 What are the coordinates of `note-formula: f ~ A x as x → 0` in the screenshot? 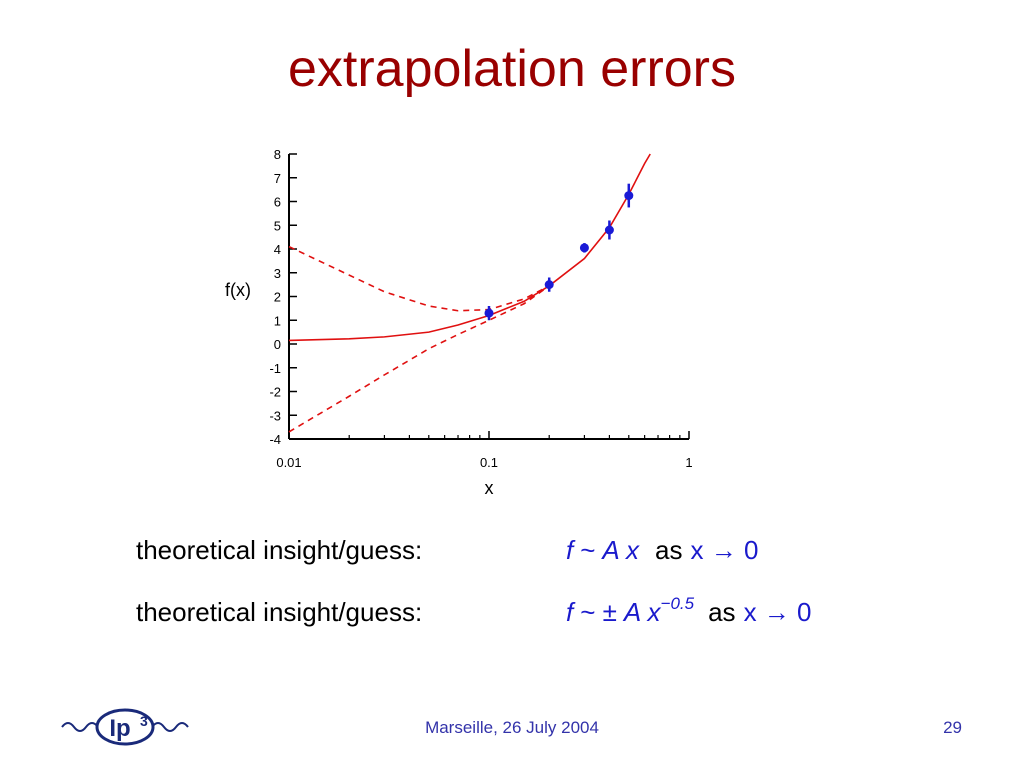 It's located at (662, 550).